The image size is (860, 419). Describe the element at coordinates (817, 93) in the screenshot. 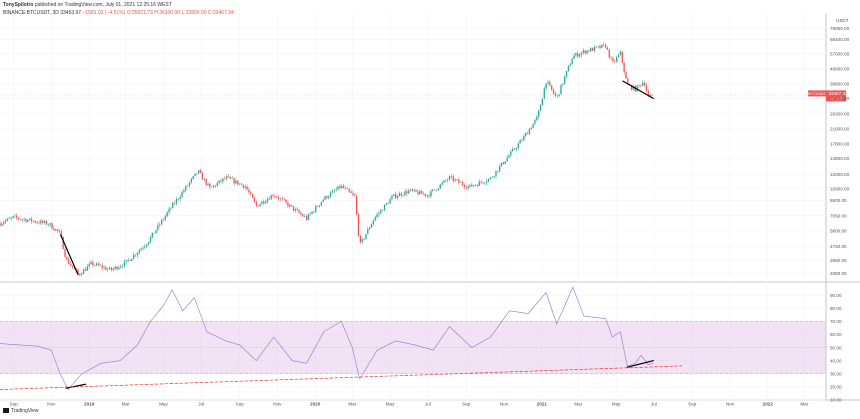

I see `symbol-tag-bg` at that location.